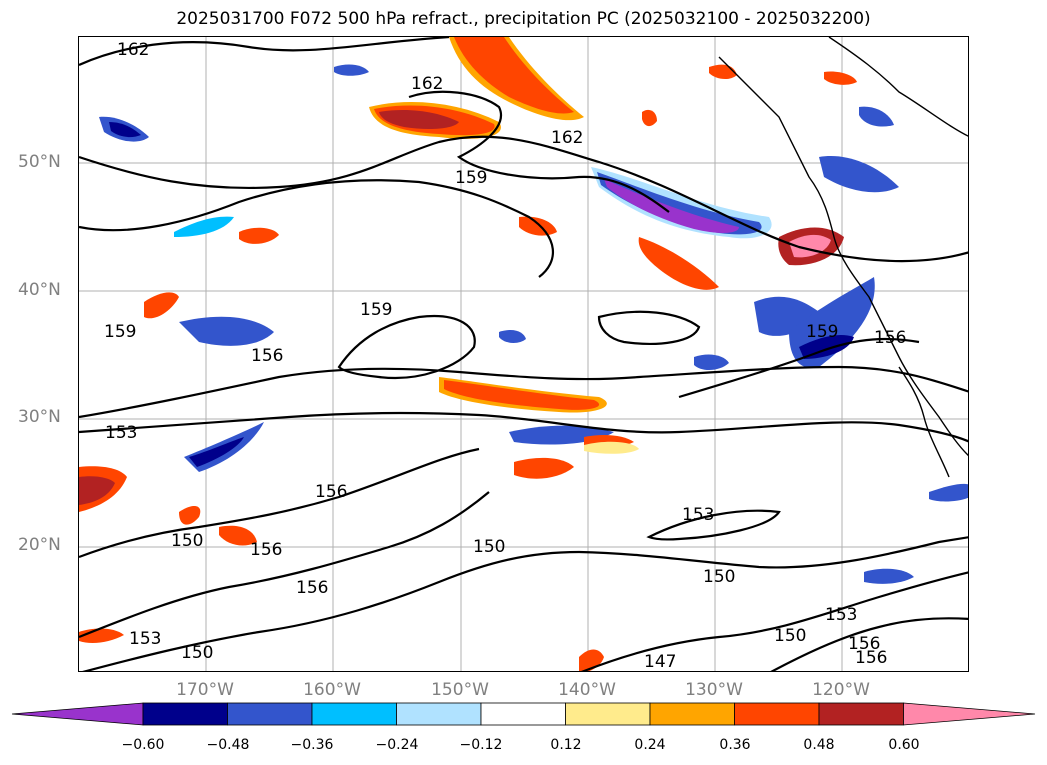 The height and width of the screenshot is (765, 1047). I want to click on lon-label-170w: 170°W, so click(205, 690).